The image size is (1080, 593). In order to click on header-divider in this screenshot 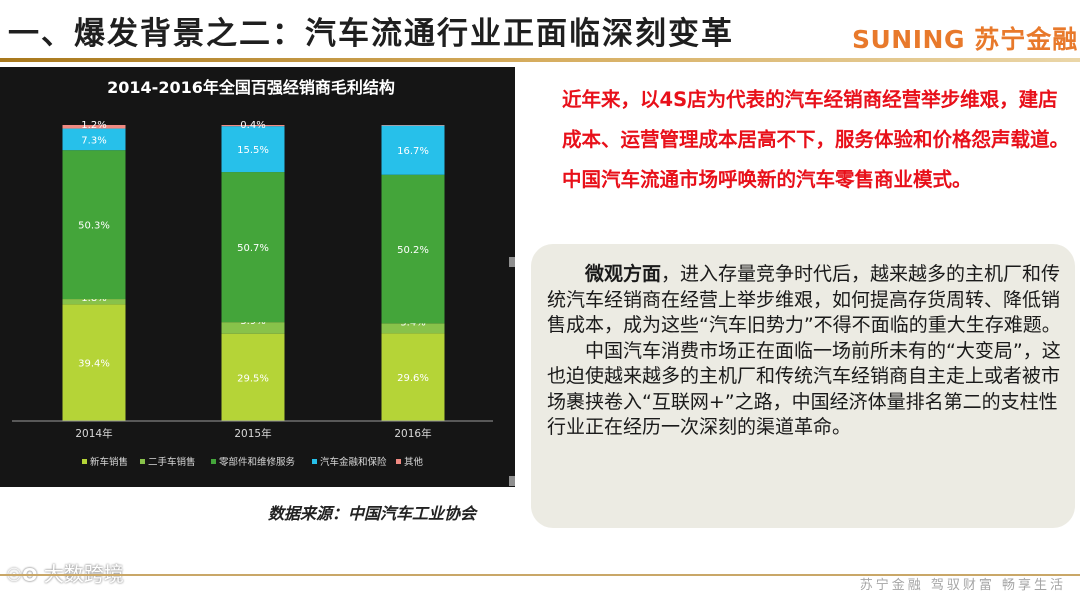, I will do `click(540, 60)`.